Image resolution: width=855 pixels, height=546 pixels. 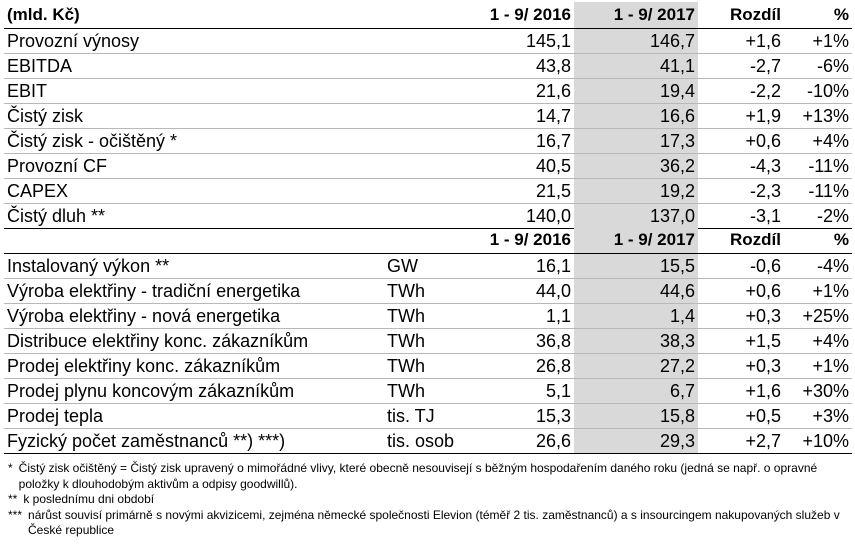 What do you see at coordinates (524, 66) in the screenshot?
I see `value-2016: 43,8` at bounding box center [524, 66].